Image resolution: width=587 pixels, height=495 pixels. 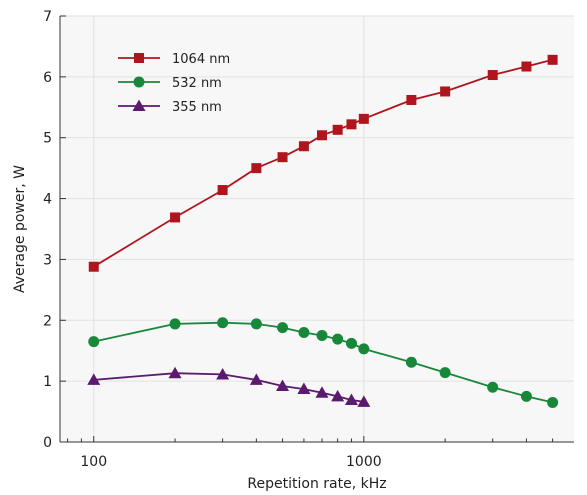 I want to click on legend-item: 532 nm, so click(x=170, y=83).